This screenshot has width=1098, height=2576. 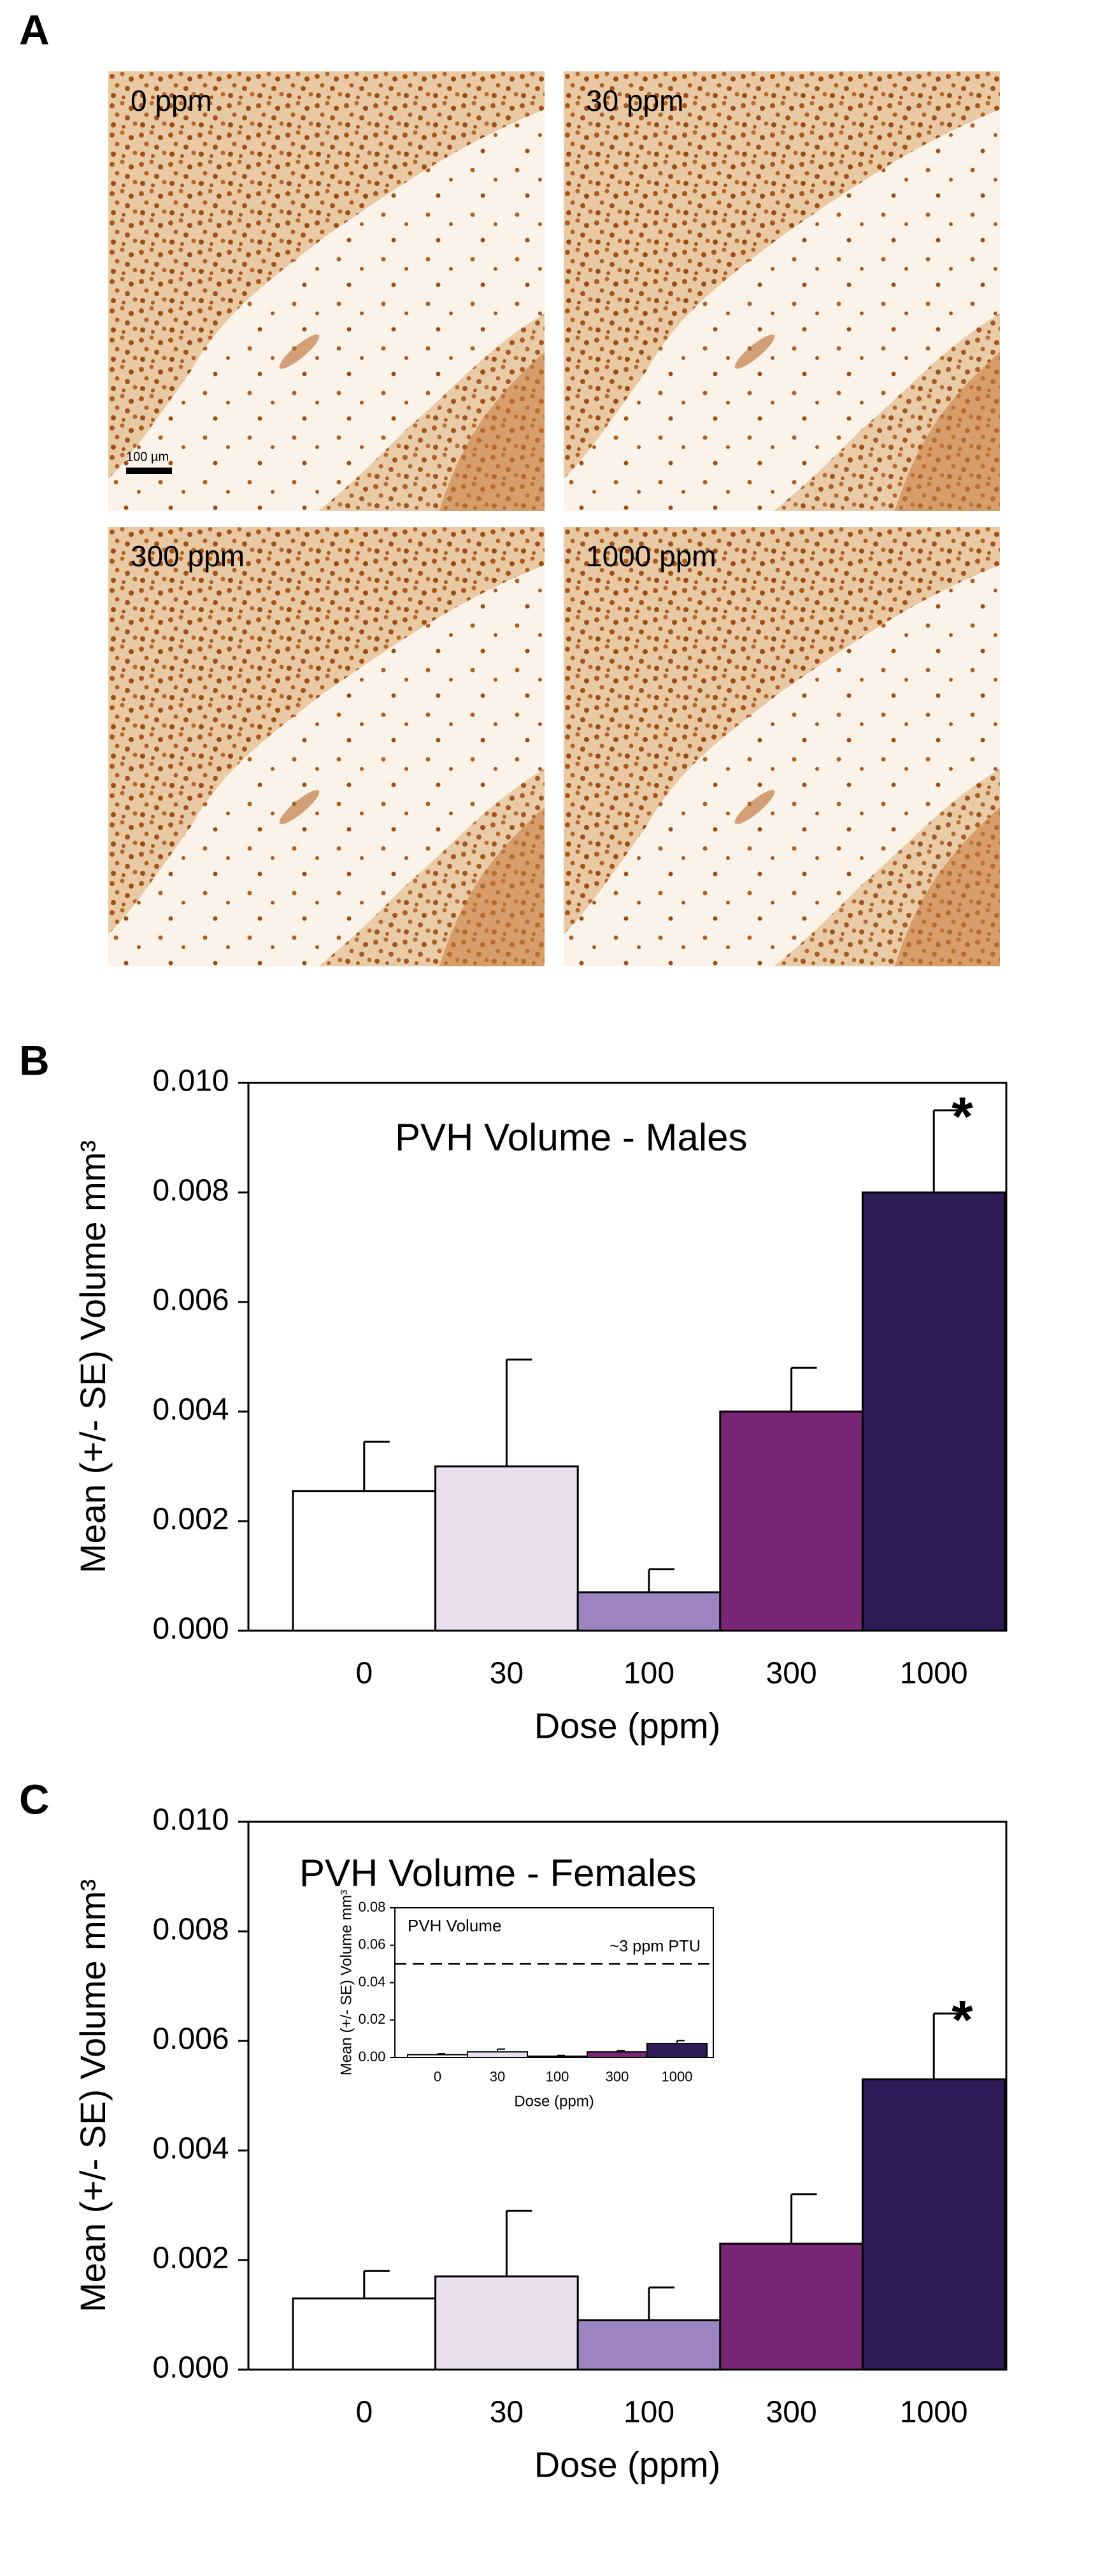 What do you see at coordinates (571, 1138) in the screenshot?
I see `chart-title: PVH Volume - Males` at bounding box center [571, 1138].